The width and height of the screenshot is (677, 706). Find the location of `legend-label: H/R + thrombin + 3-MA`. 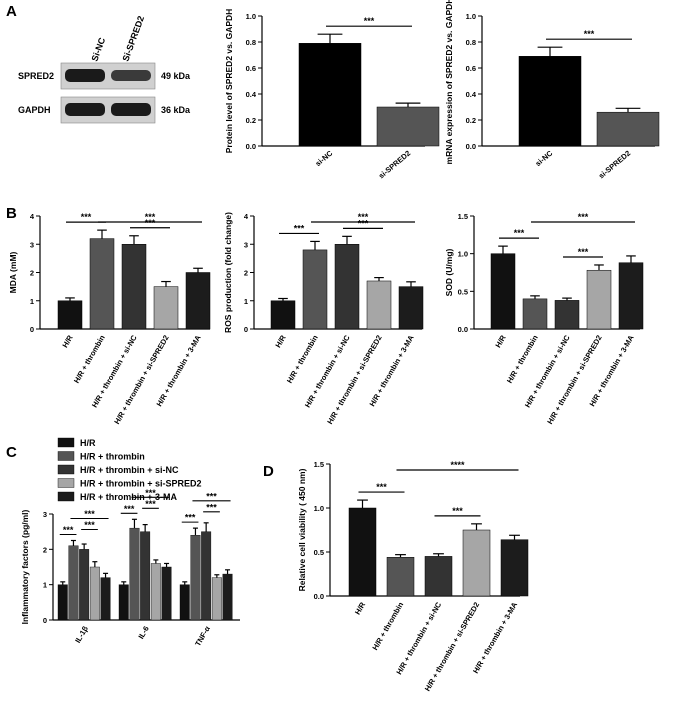

legend-label: H/R + thrombin + 3-MA is located at coordinates (129, 497).